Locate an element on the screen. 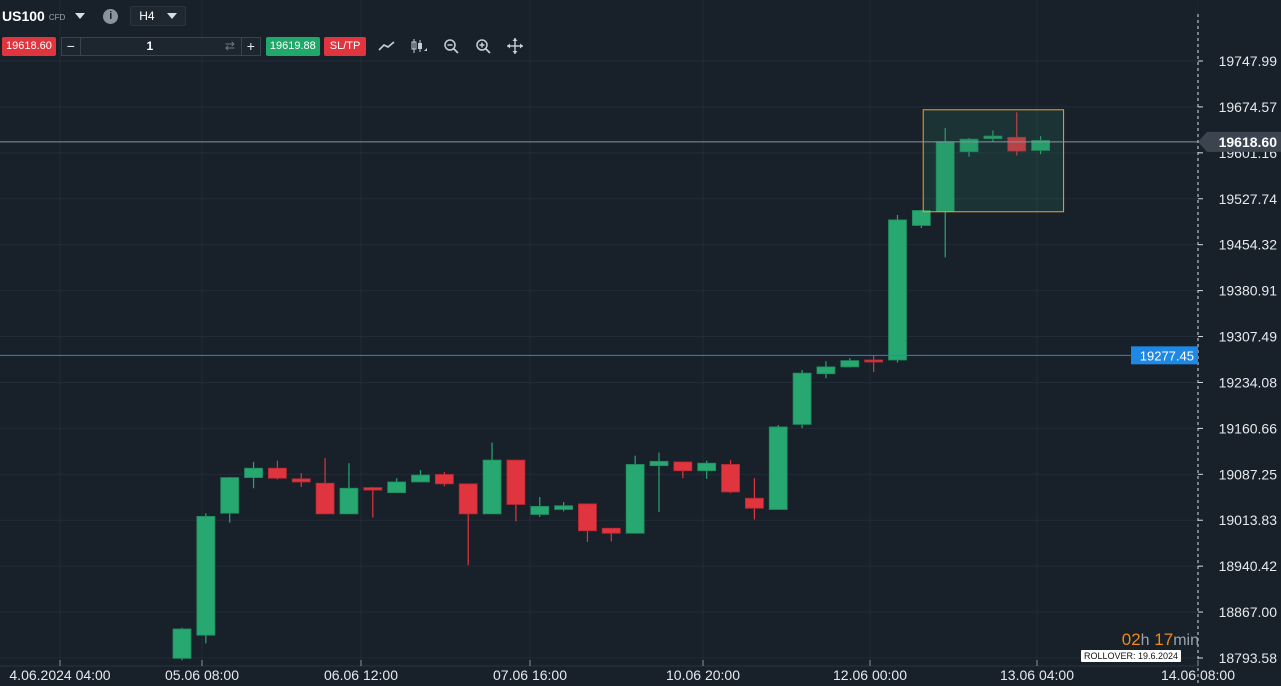 This screenshot has width=1281, height=686. time-axis-label: 13.06 04:00 is located at coordinates (1037, 675).